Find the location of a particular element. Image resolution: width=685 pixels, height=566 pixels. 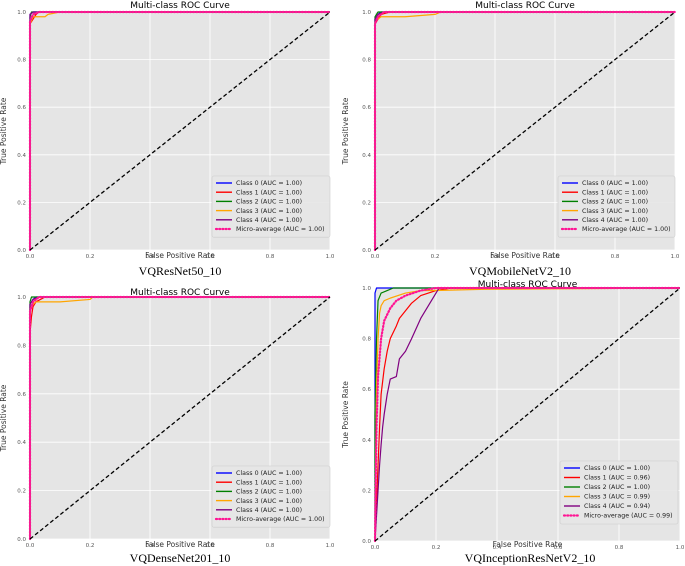

legend-label: Micro-average (AUC = 0.99) is located at coordinates (628, 516).